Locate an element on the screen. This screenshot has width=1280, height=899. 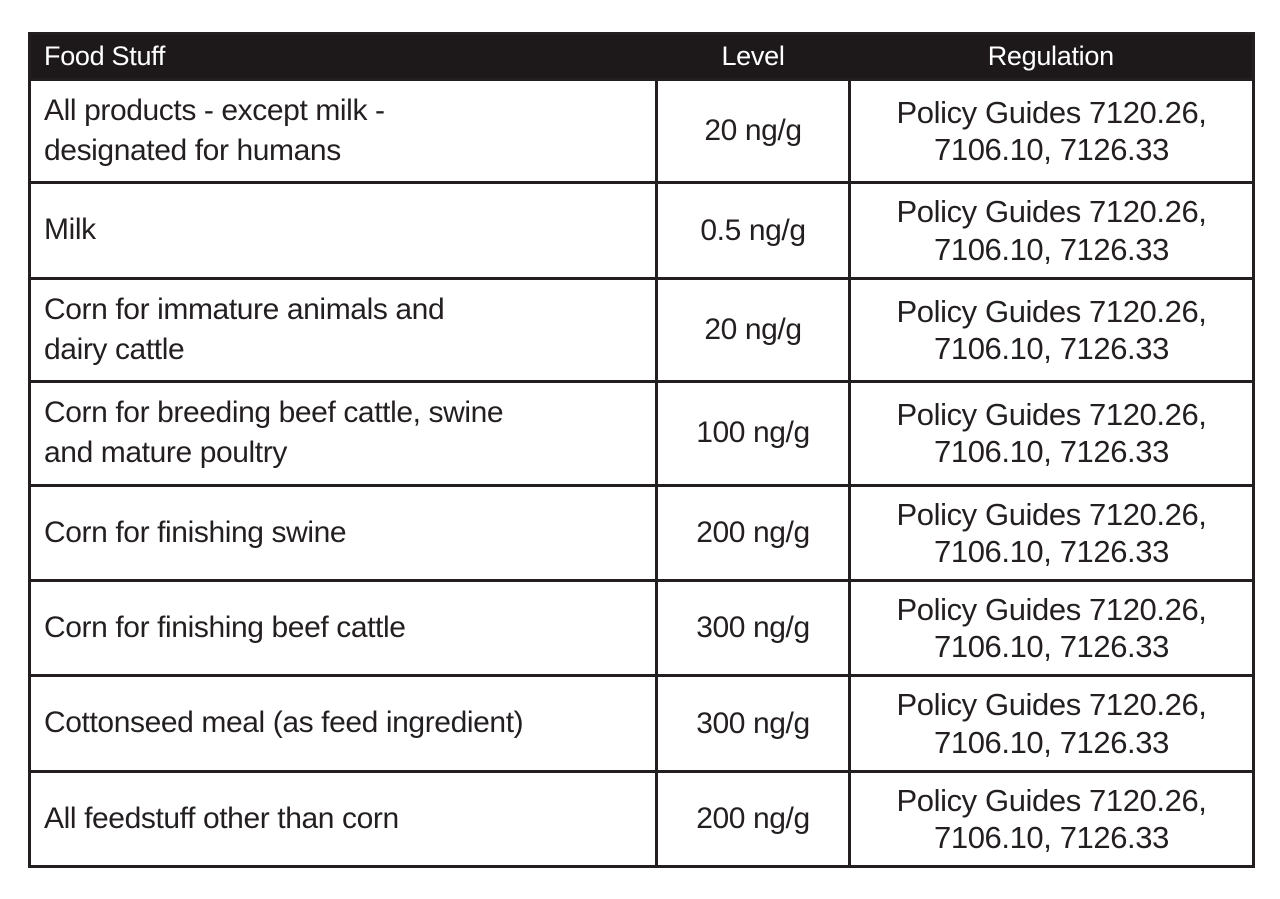
column-header-food-stuff: Food Stuff is located at coordinates (343, 56).